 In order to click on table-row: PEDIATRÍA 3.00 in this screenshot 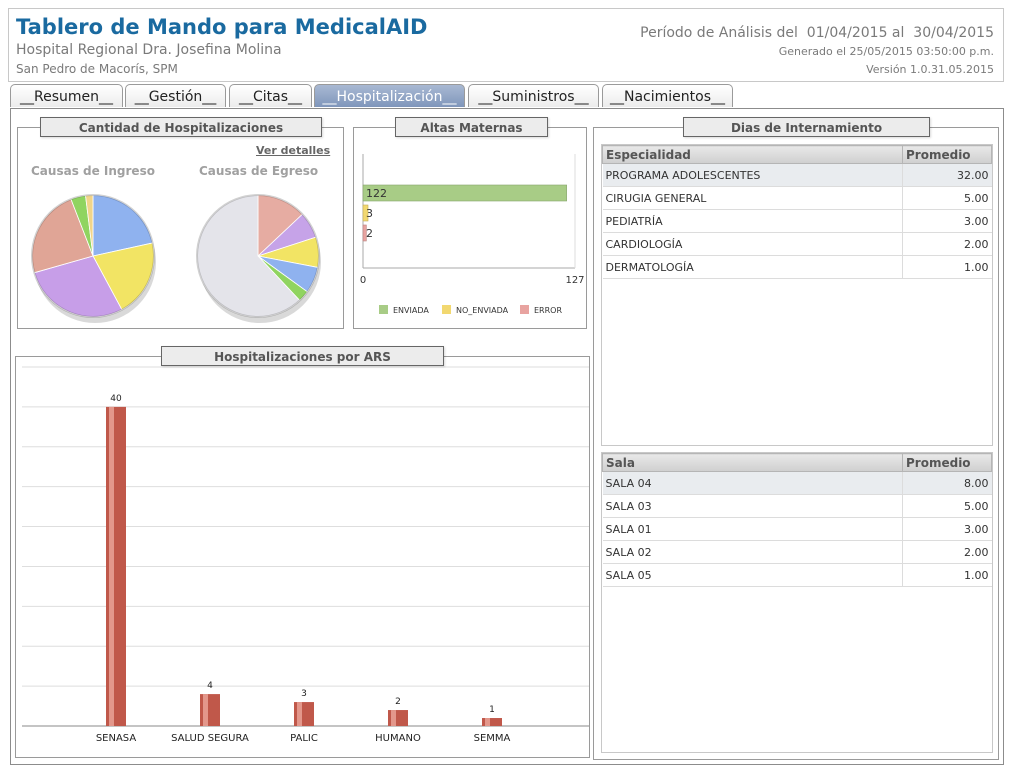, I will do `click(797, 221)`.